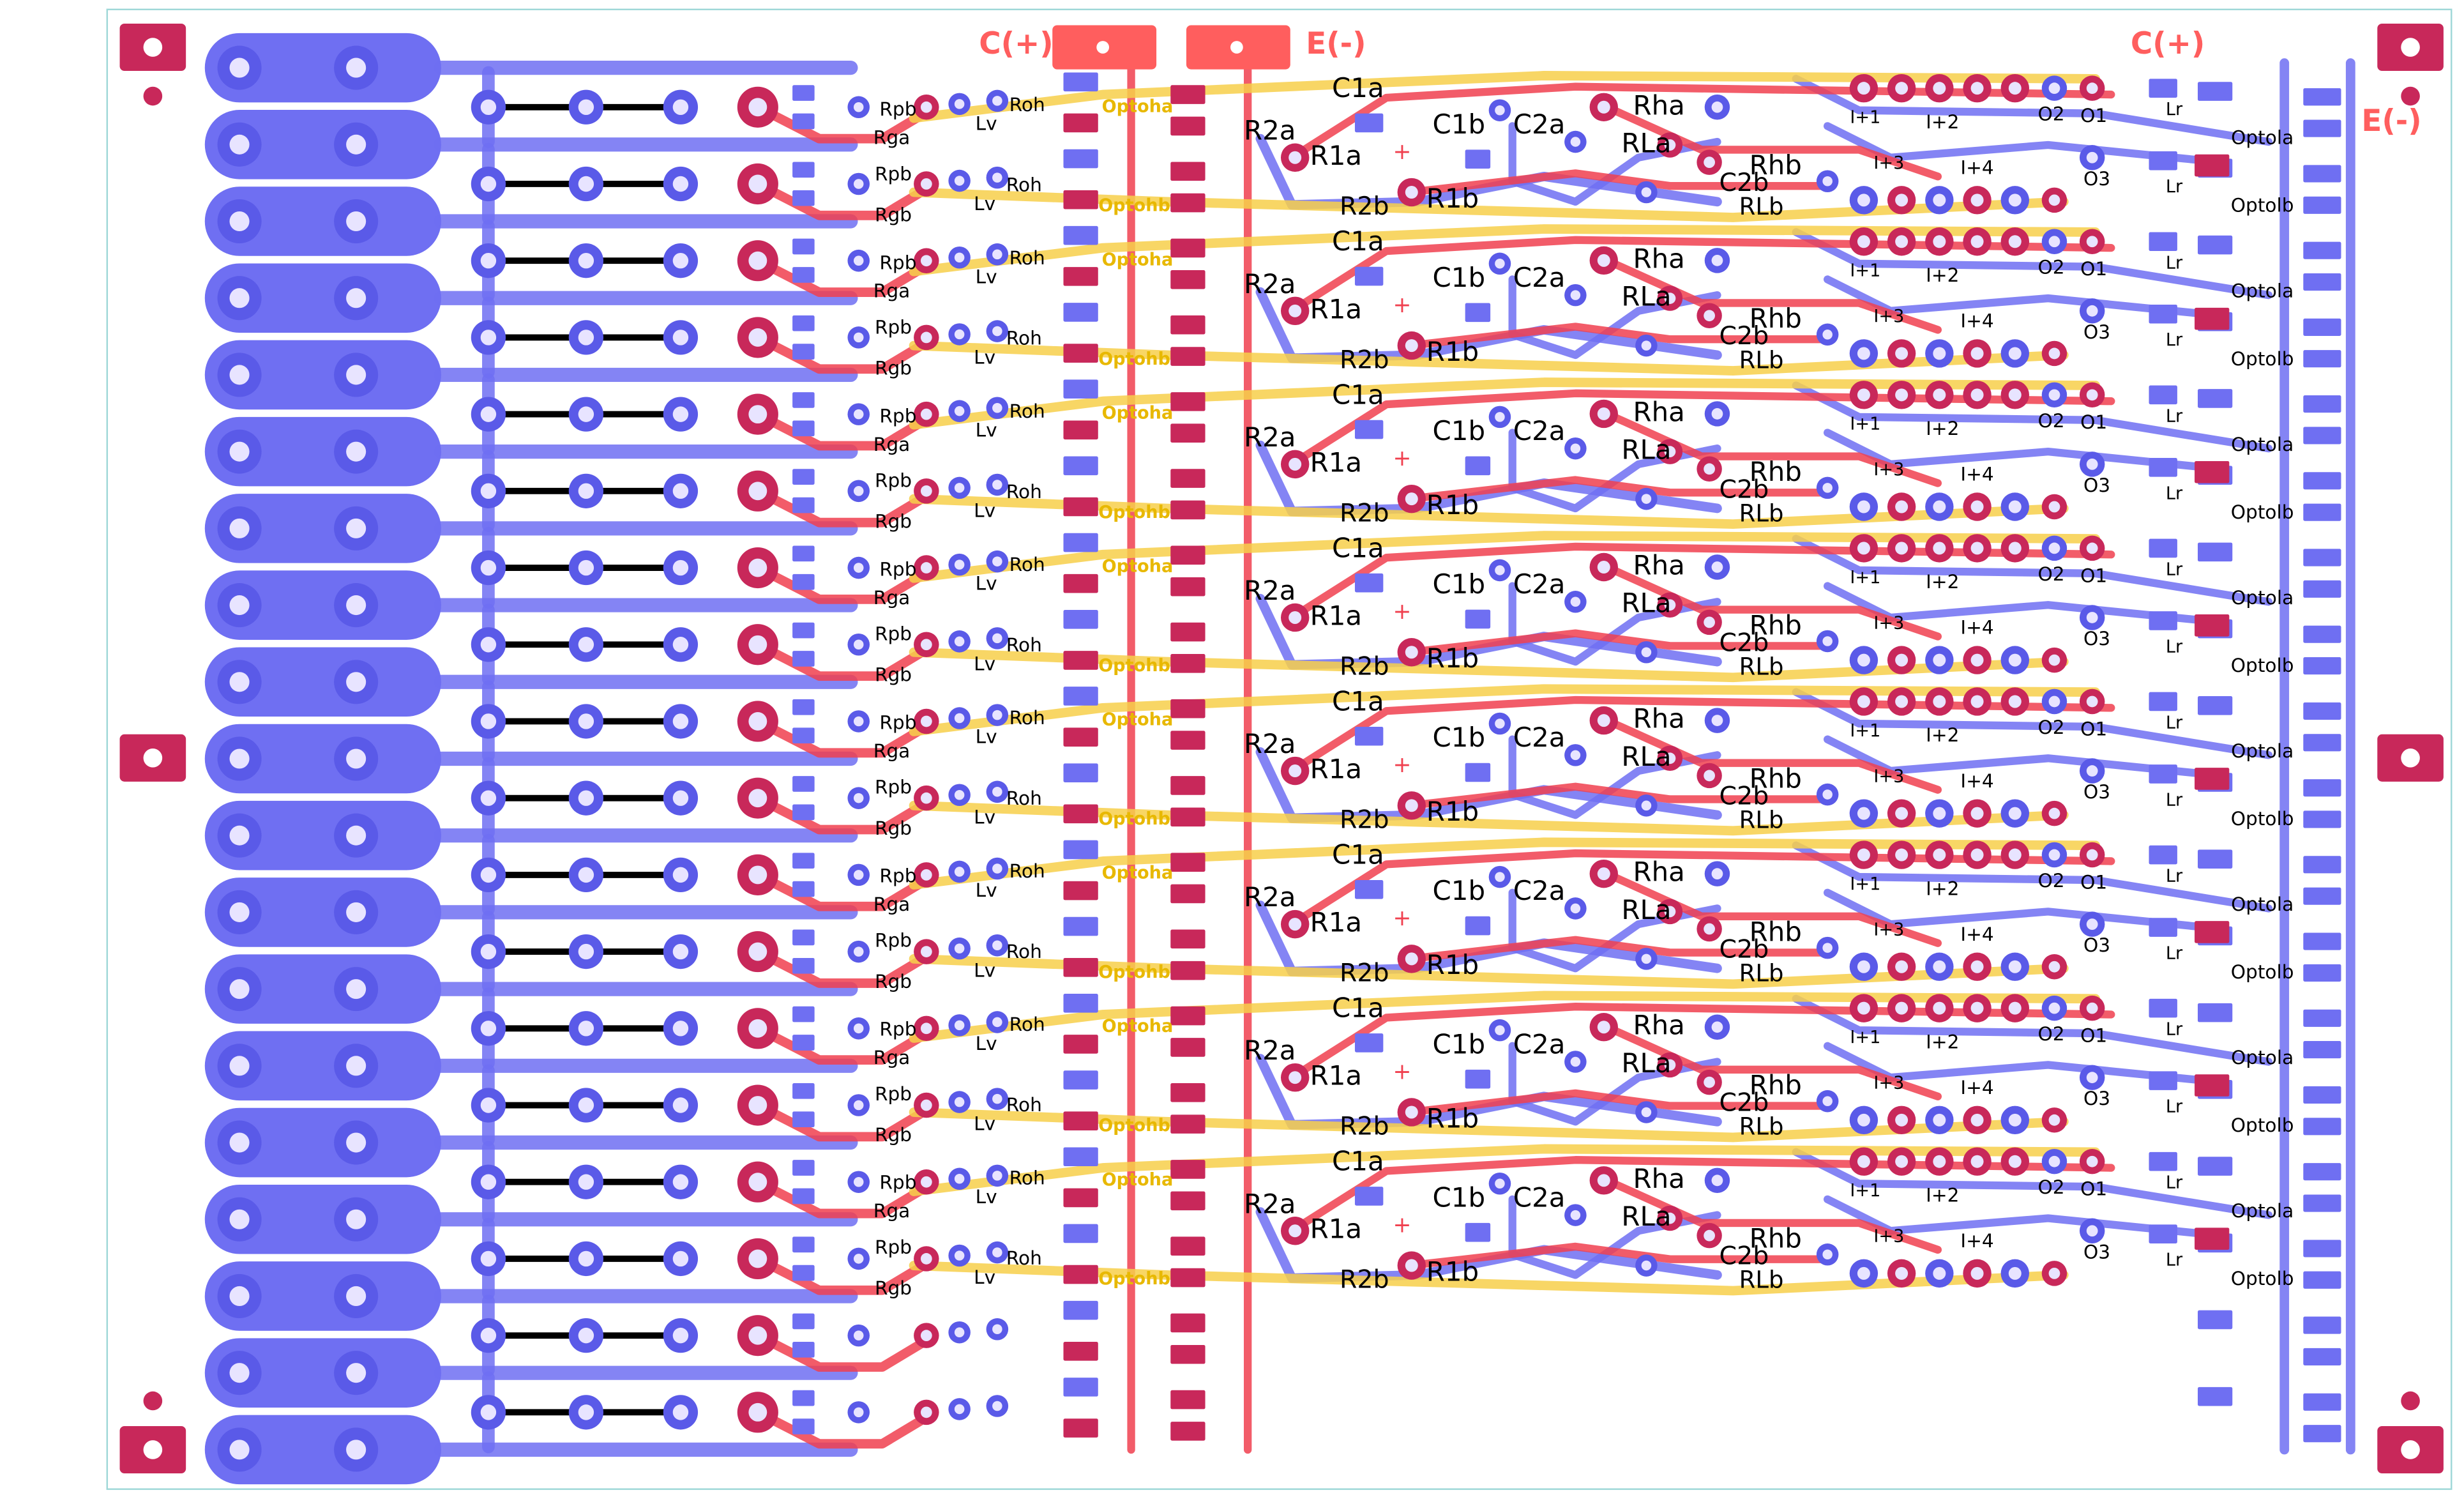 This screenshot has height=1497, width=2464. Describe the element at coordinates (1776, 471) in the screenshot. I see `component-label: Rhb` at that location.